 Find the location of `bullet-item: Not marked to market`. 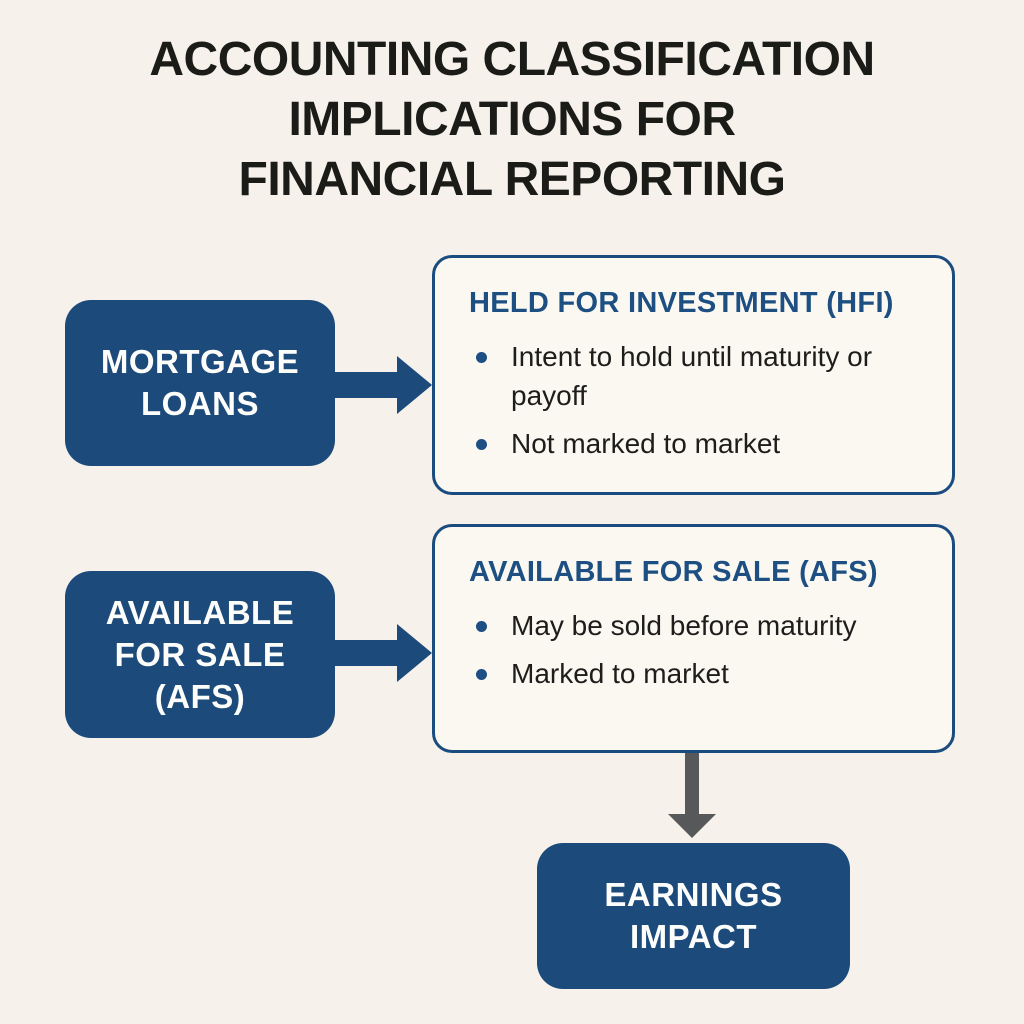

bullet-item: Not marked to market is located at coordinates (696, 443).